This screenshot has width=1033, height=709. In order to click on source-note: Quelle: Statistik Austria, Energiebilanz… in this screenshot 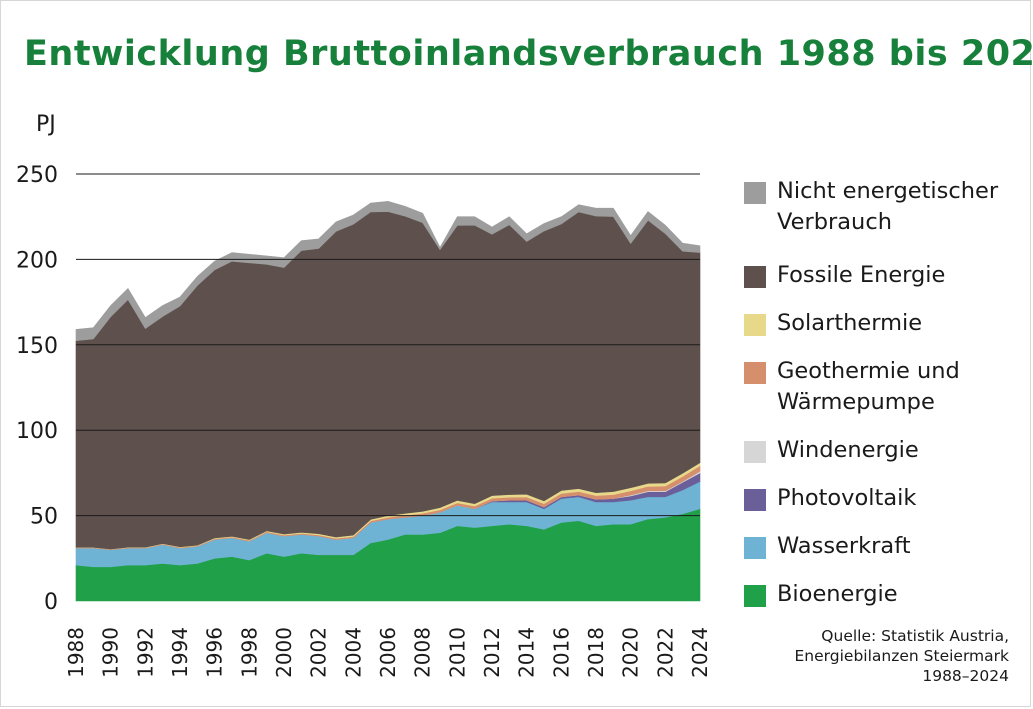, I will do `click(901, 656)`.